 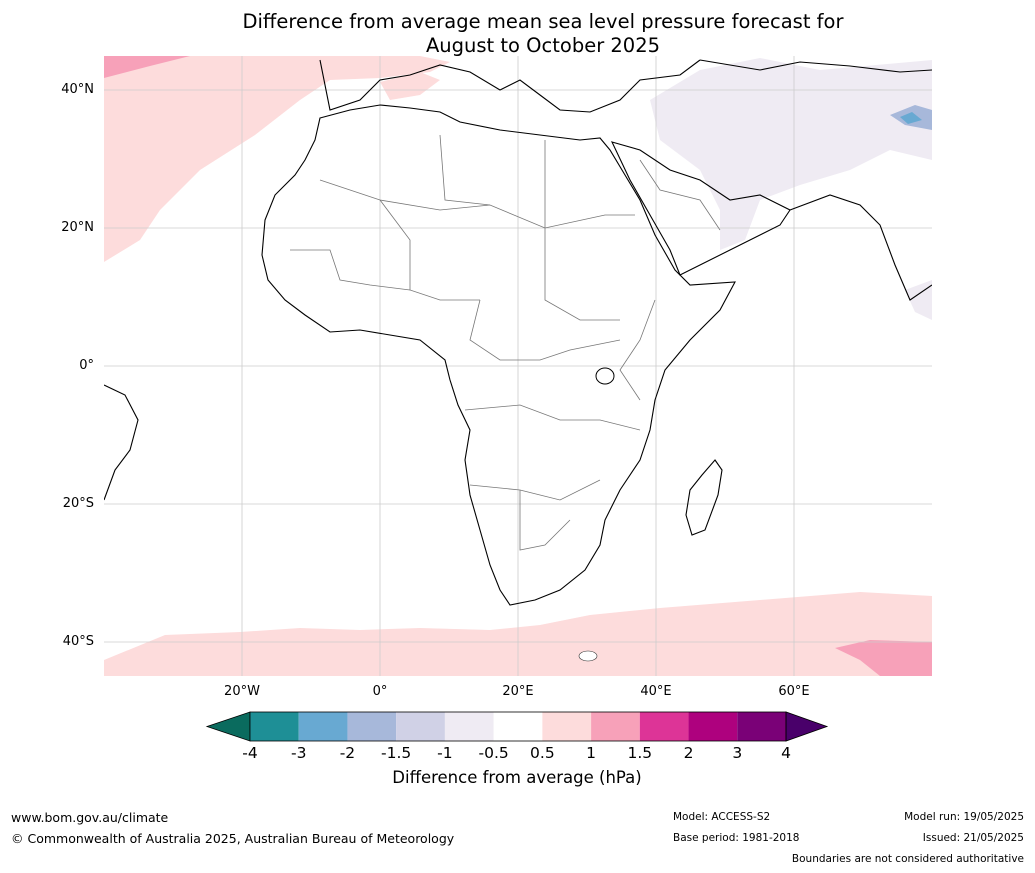 I want to click on colorbar-tick-label: 1, so click(x=591, y=753).